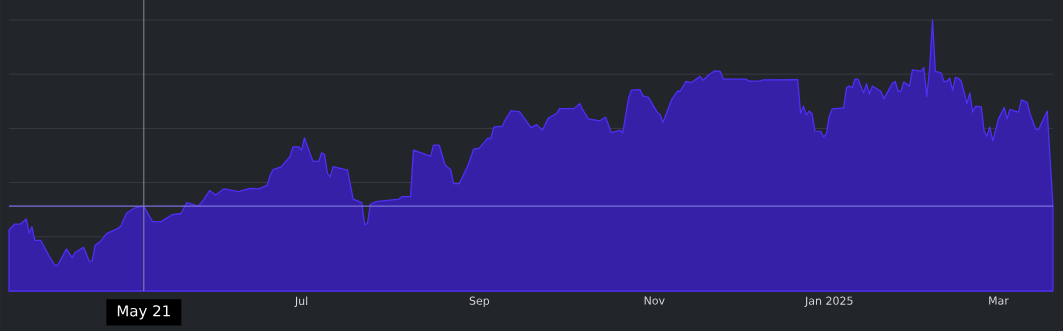 The image size is (1063, 331). What do you see at coordinates (143, 312) in the screenshot?
I see `ref-line-label: May 21` at bounding box center [143, 312].